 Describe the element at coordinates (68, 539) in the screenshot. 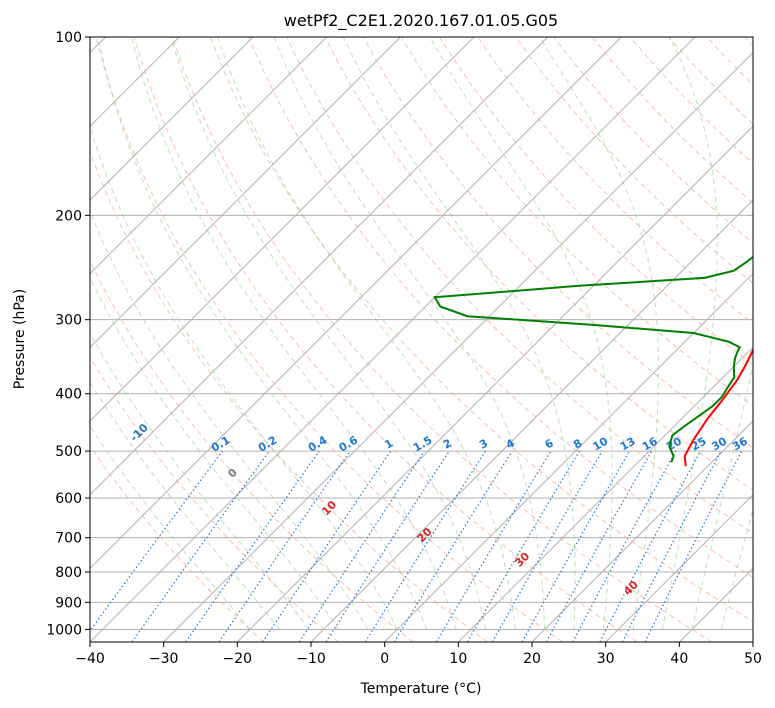

I see `y-tick-label: 700` at that location.